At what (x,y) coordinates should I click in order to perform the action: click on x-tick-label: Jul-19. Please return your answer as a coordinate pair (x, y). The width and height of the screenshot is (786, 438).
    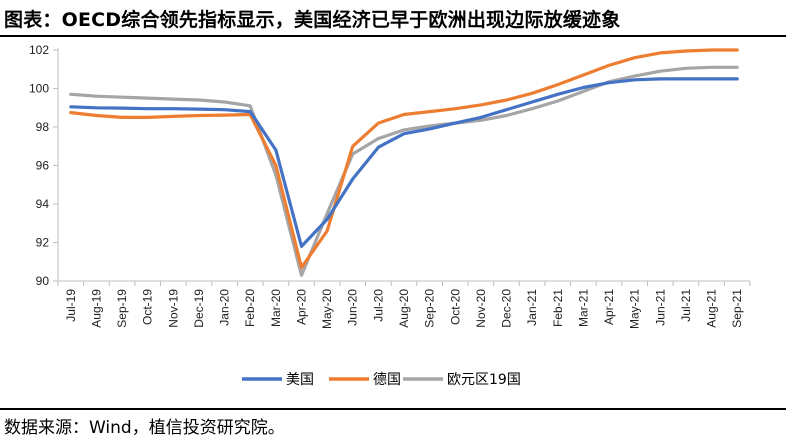
    Looking at the image, I should click on (71, 305).